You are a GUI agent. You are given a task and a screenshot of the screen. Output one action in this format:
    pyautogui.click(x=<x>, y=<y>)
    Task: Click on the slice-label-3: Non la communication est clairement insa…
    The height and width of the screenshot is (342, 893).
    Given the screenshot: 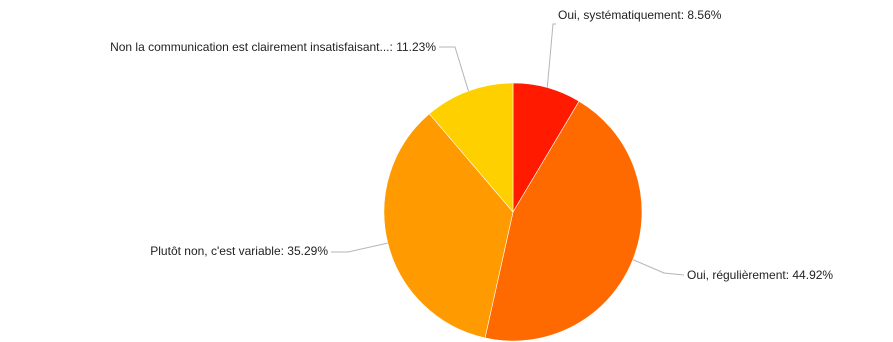 What is the action you would take?
    pyautogui.click(x=273, y=47)
    